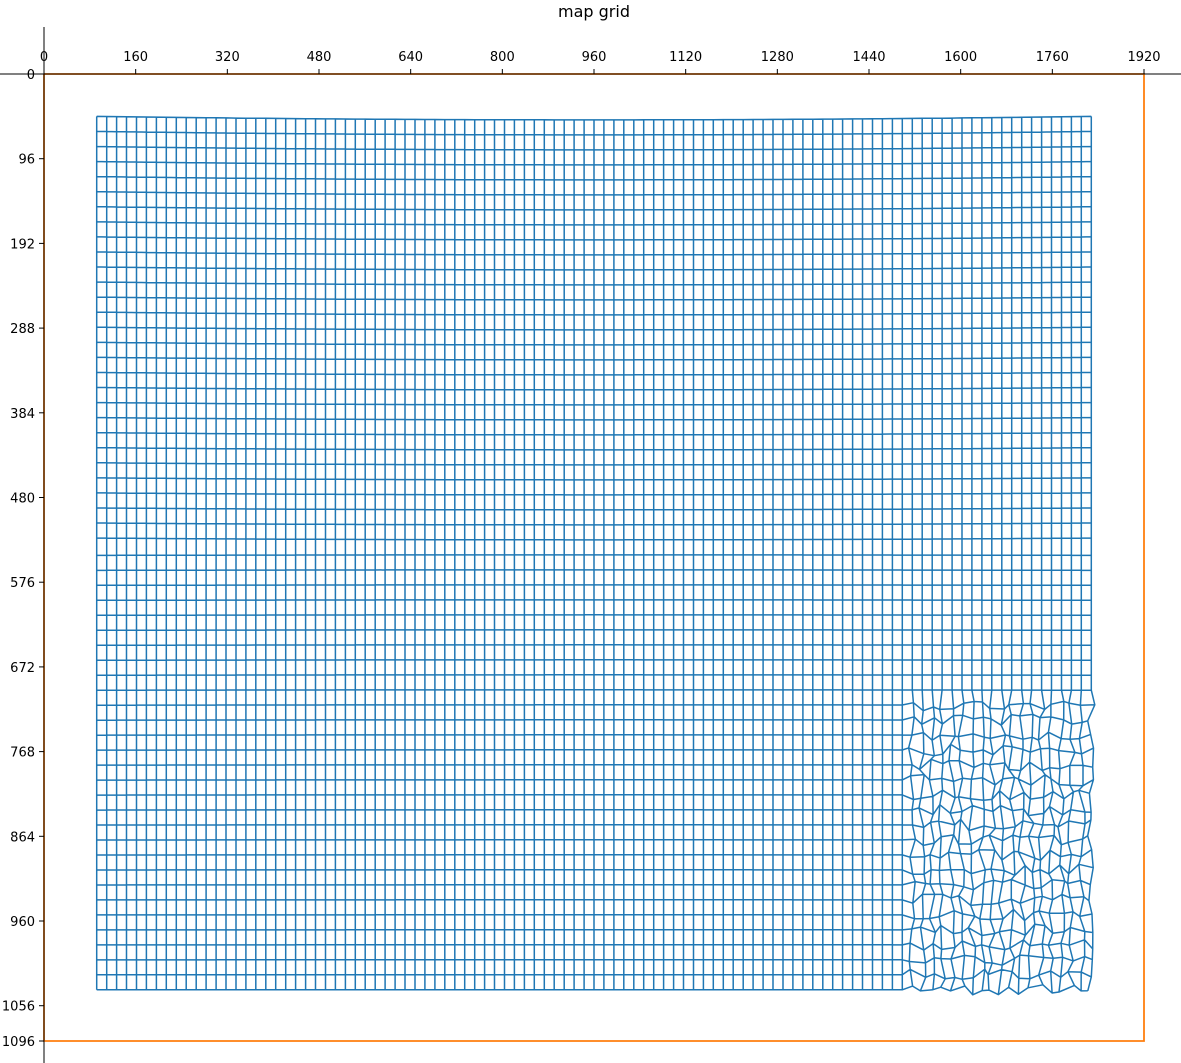 The height and width of the screenshot is (1063, 1181). Describe the element at coordinates (594, 11) in the screenshot. I see `chart-title: map grid` at that location.